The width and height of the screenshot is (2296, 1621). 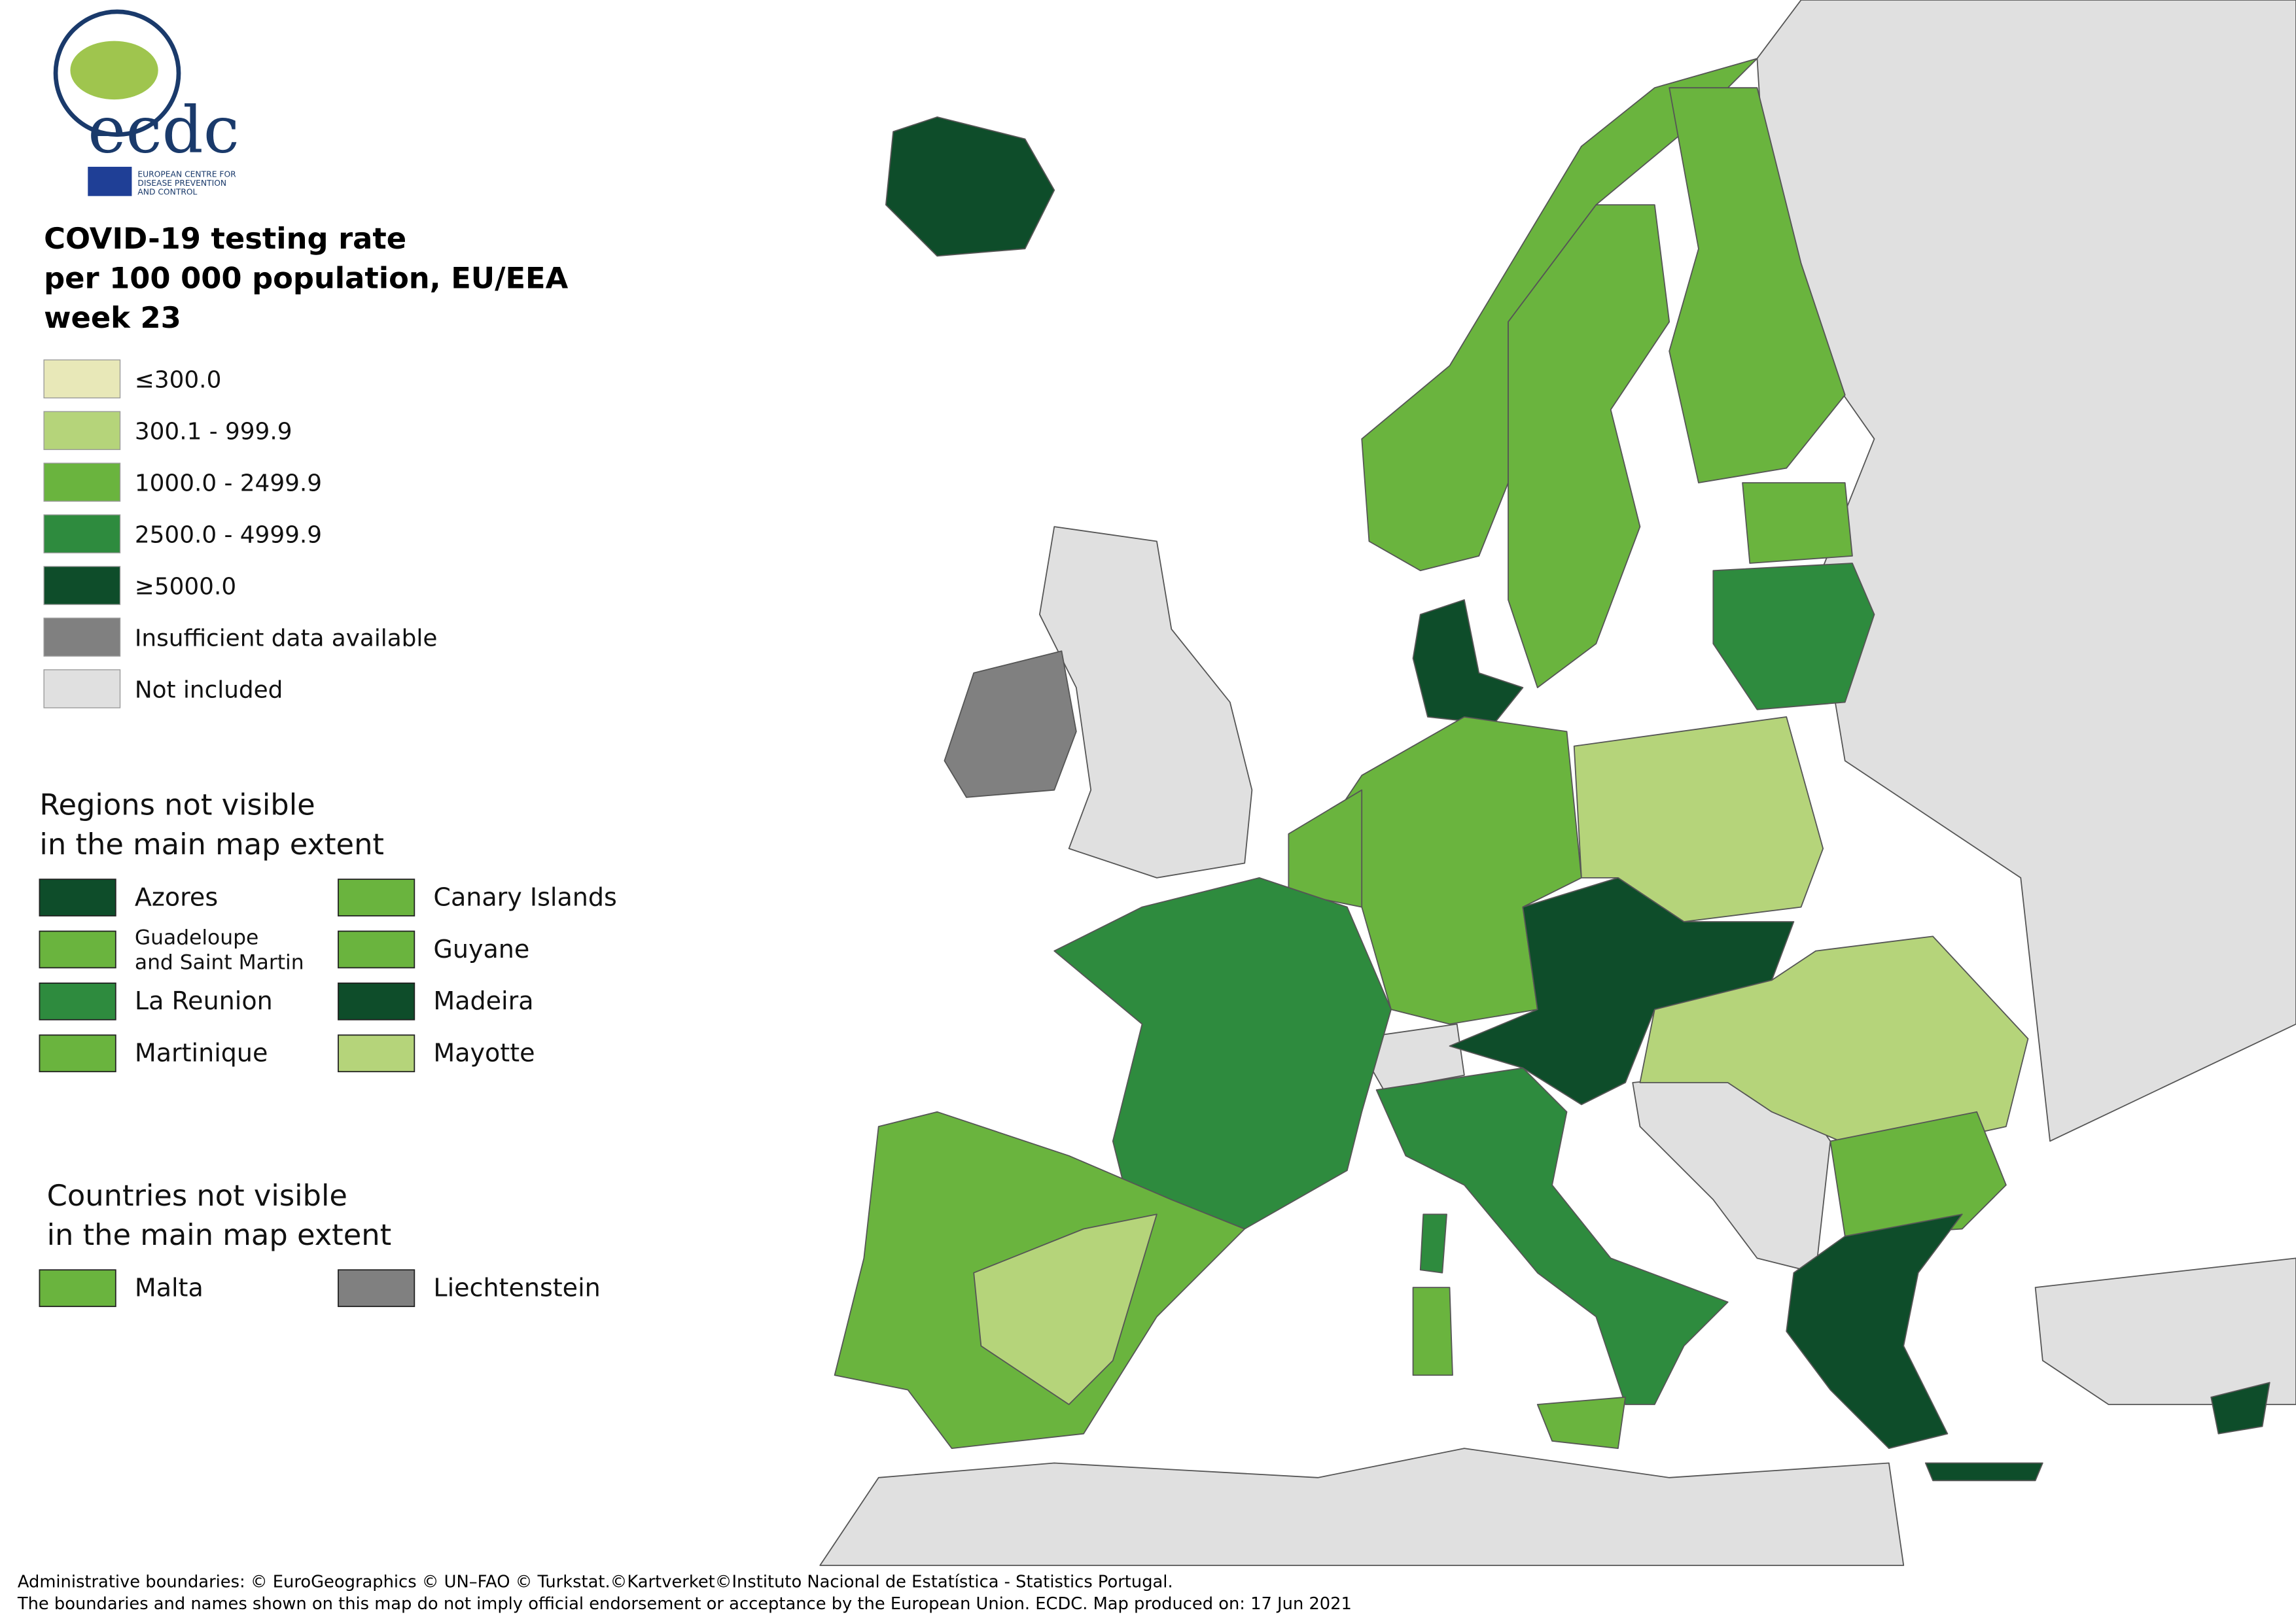 What do you see at coordinates (177, 805) in the screenshot?
I see `section-title: Regions not visible` at bounding box center [177, 805].